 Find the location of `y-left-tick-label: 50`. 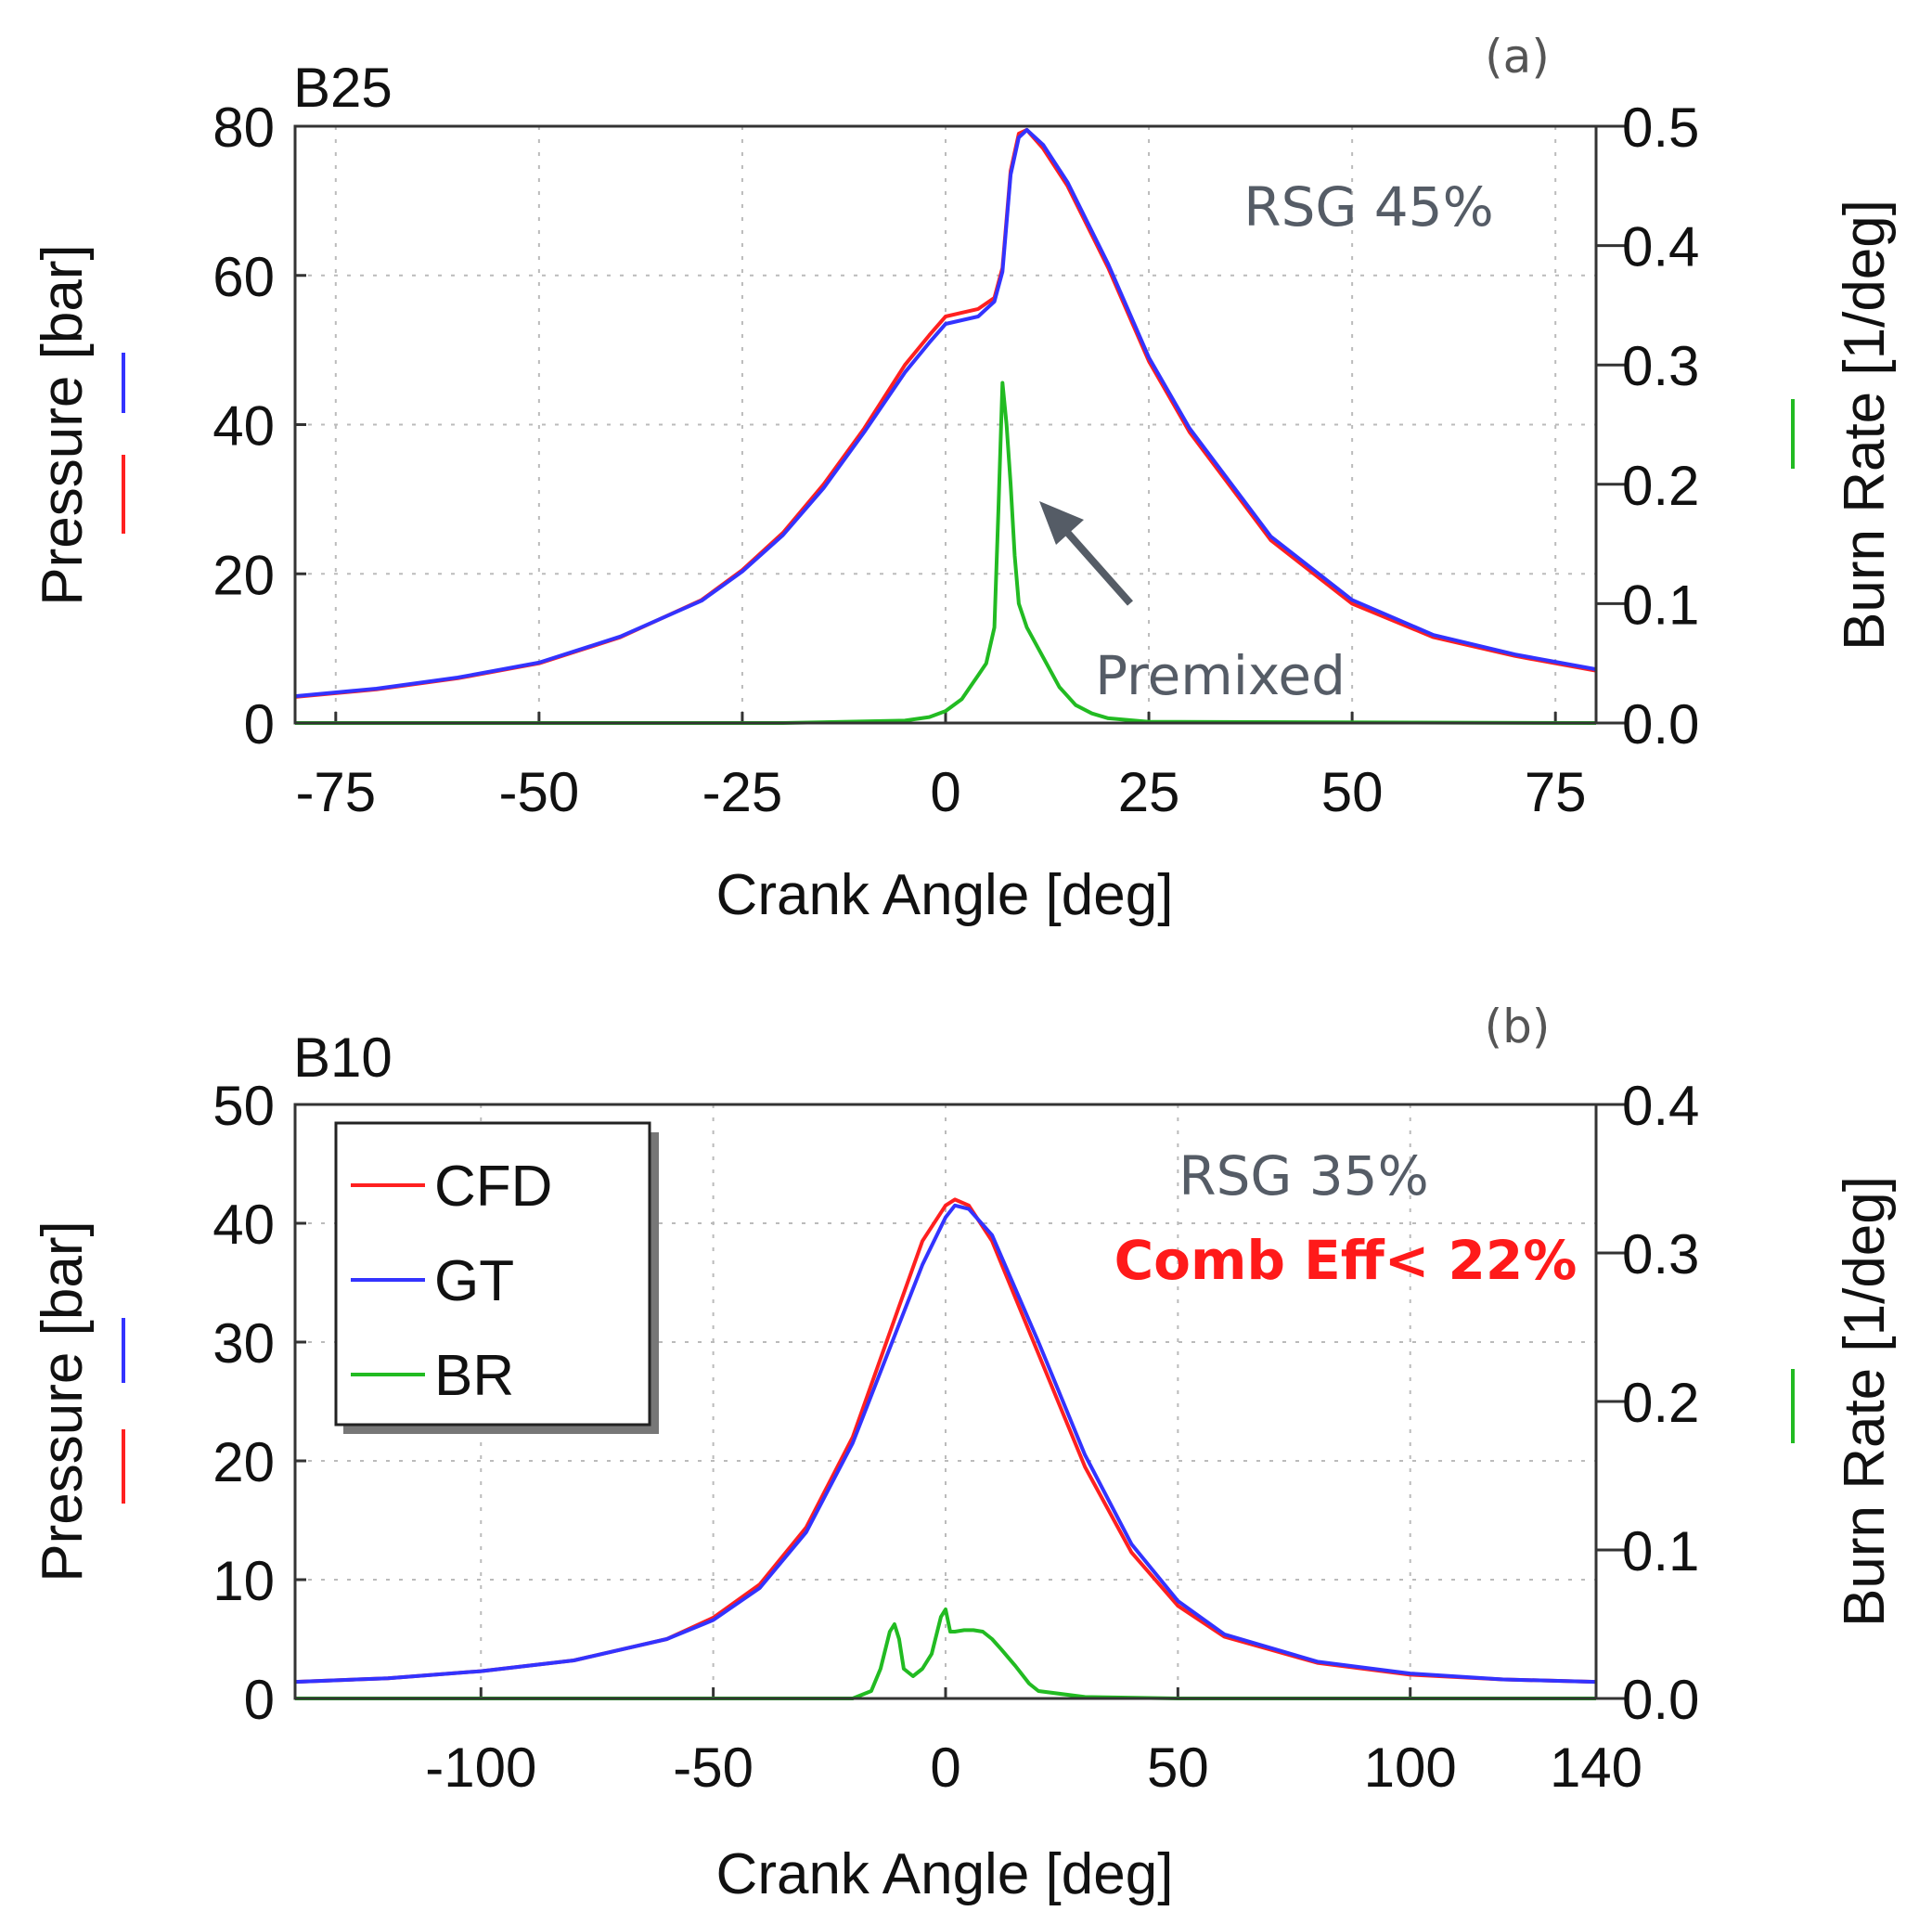

y-left-tick-label: 50 is located at coordinates (244, 1106).